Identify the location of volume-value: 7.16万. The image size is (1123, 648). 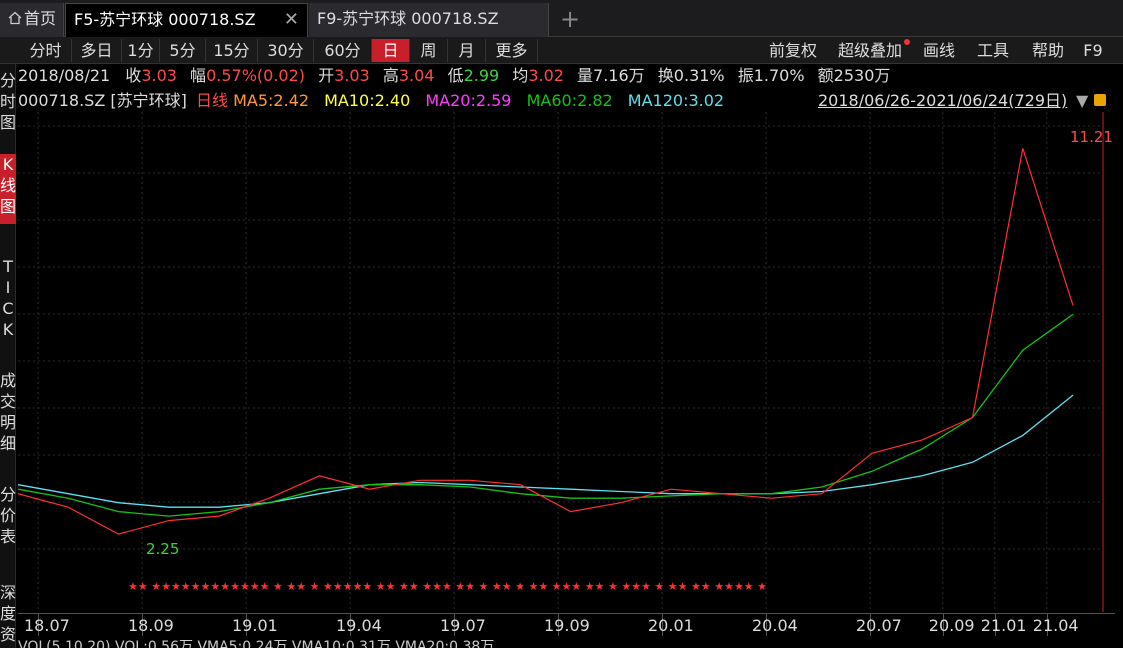
(619, 75).